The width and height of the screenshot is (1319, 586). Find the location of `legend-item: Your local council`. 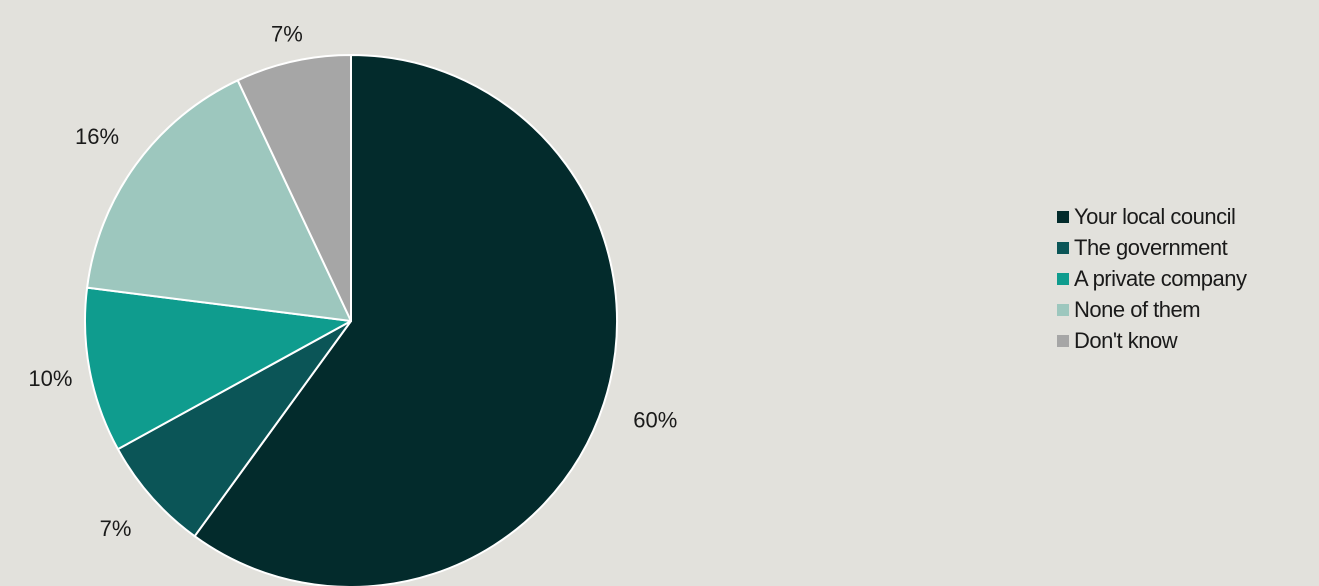

legend-item: Your local council is located at coordinates (1151, 216).